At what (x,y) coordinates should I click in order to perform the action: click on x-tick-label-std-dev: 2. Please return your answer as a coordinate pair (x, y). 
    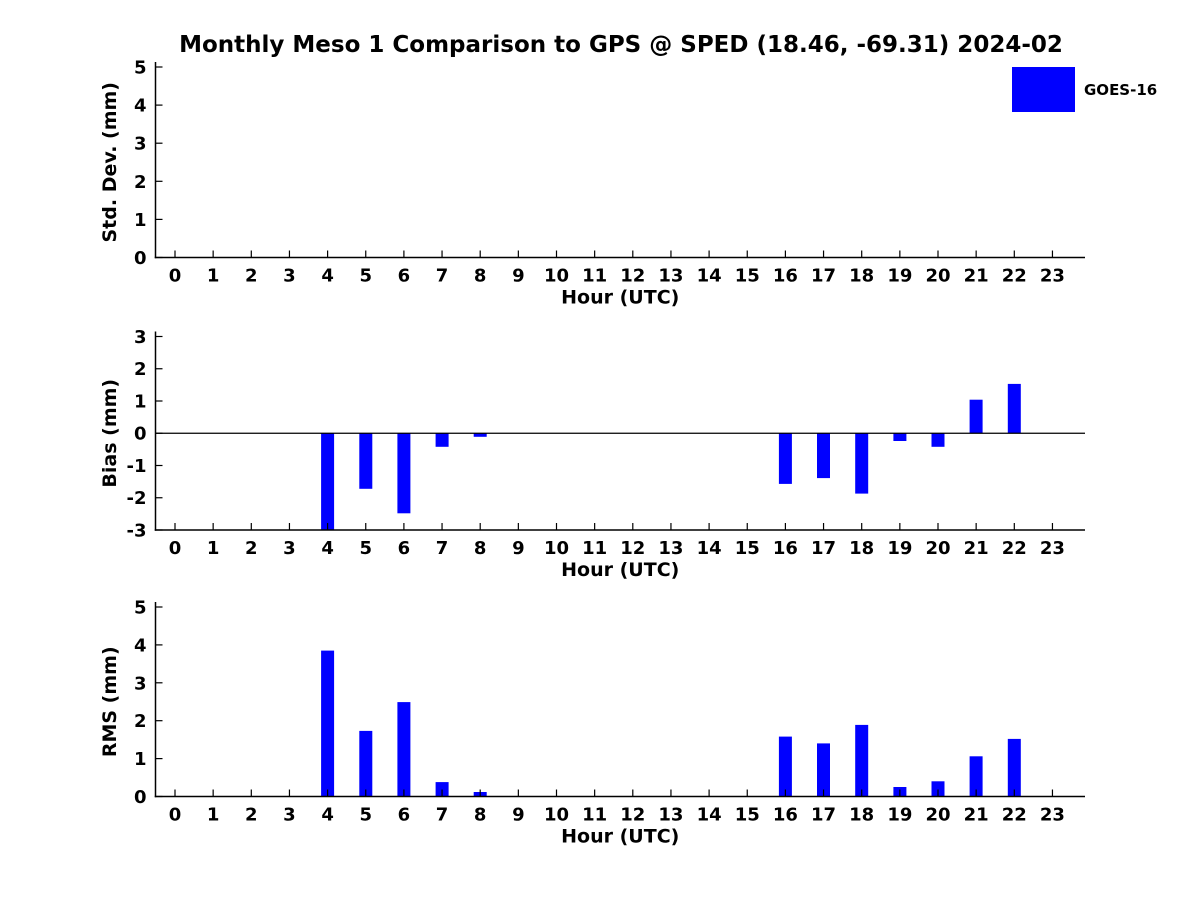
    Looking at the image, I should click on (251, 276).